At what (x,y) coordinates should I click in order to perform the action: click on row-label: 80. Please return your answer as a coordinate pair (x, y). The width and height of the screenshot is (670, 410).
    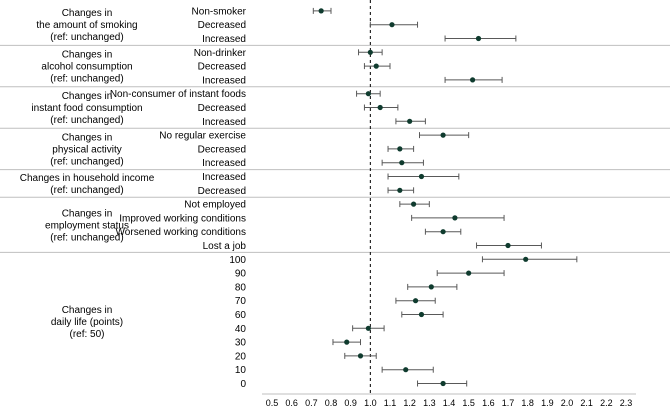
    Looking at the image, I should click on (241, 287).